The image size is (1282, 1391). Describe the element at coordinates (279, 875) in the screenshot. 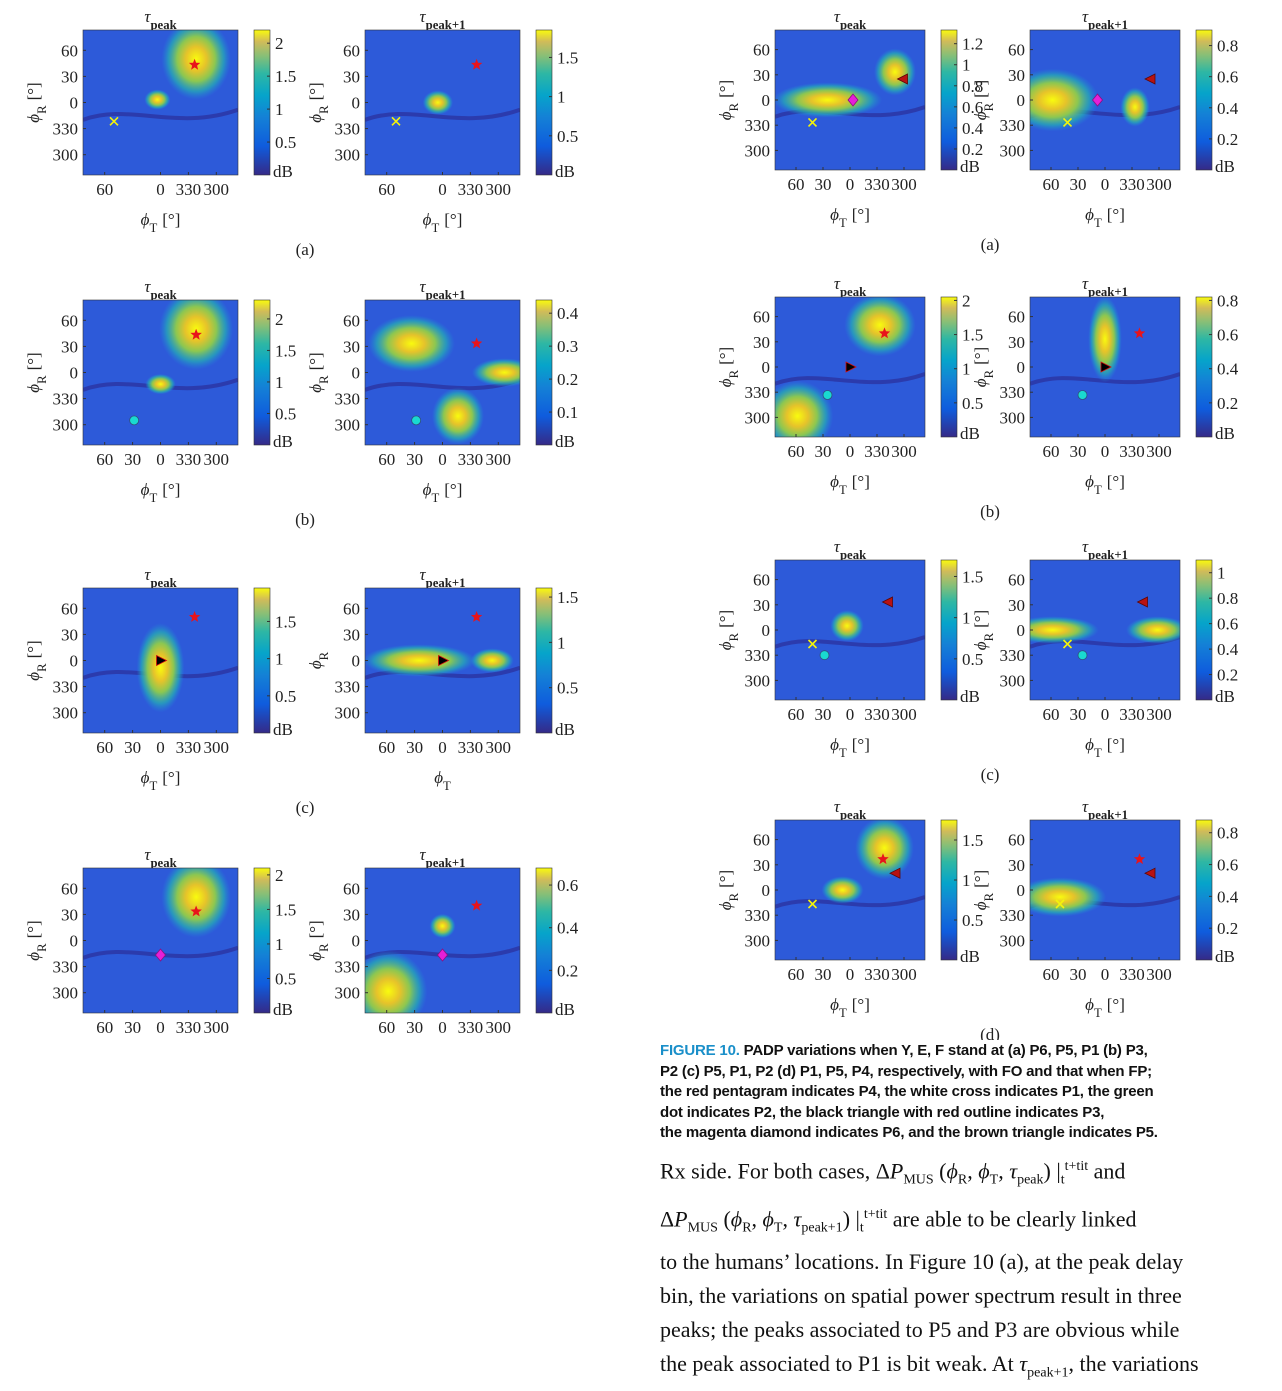

I see `colorbar-tick-label: 2` at that location.